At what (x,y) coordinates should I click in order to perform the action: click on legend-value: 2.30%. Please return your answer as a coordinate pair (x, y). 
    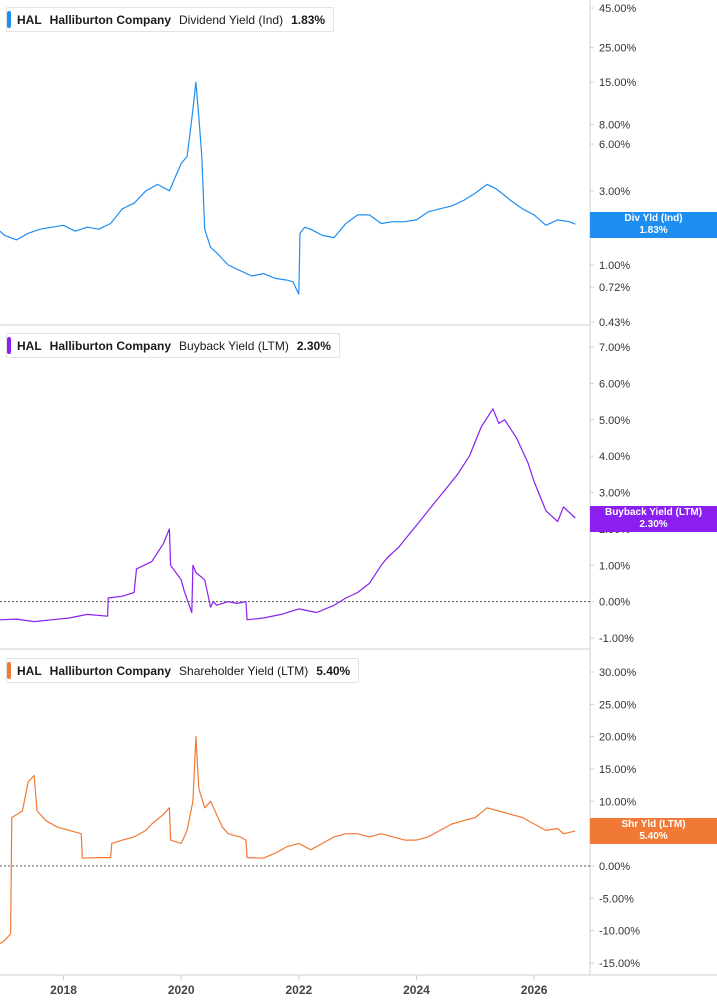
    Looking at the image, I should click on (313, 345).